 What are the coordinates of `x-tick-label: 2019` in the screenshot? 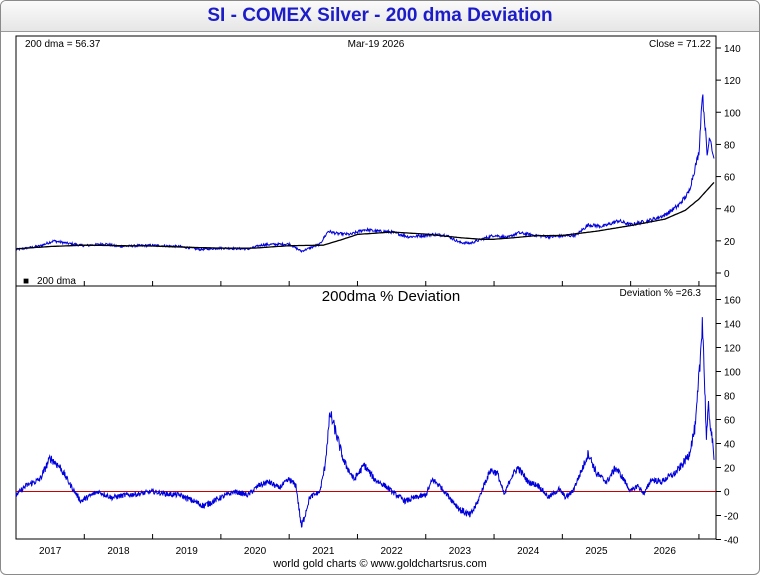 It's located at (187, 551).